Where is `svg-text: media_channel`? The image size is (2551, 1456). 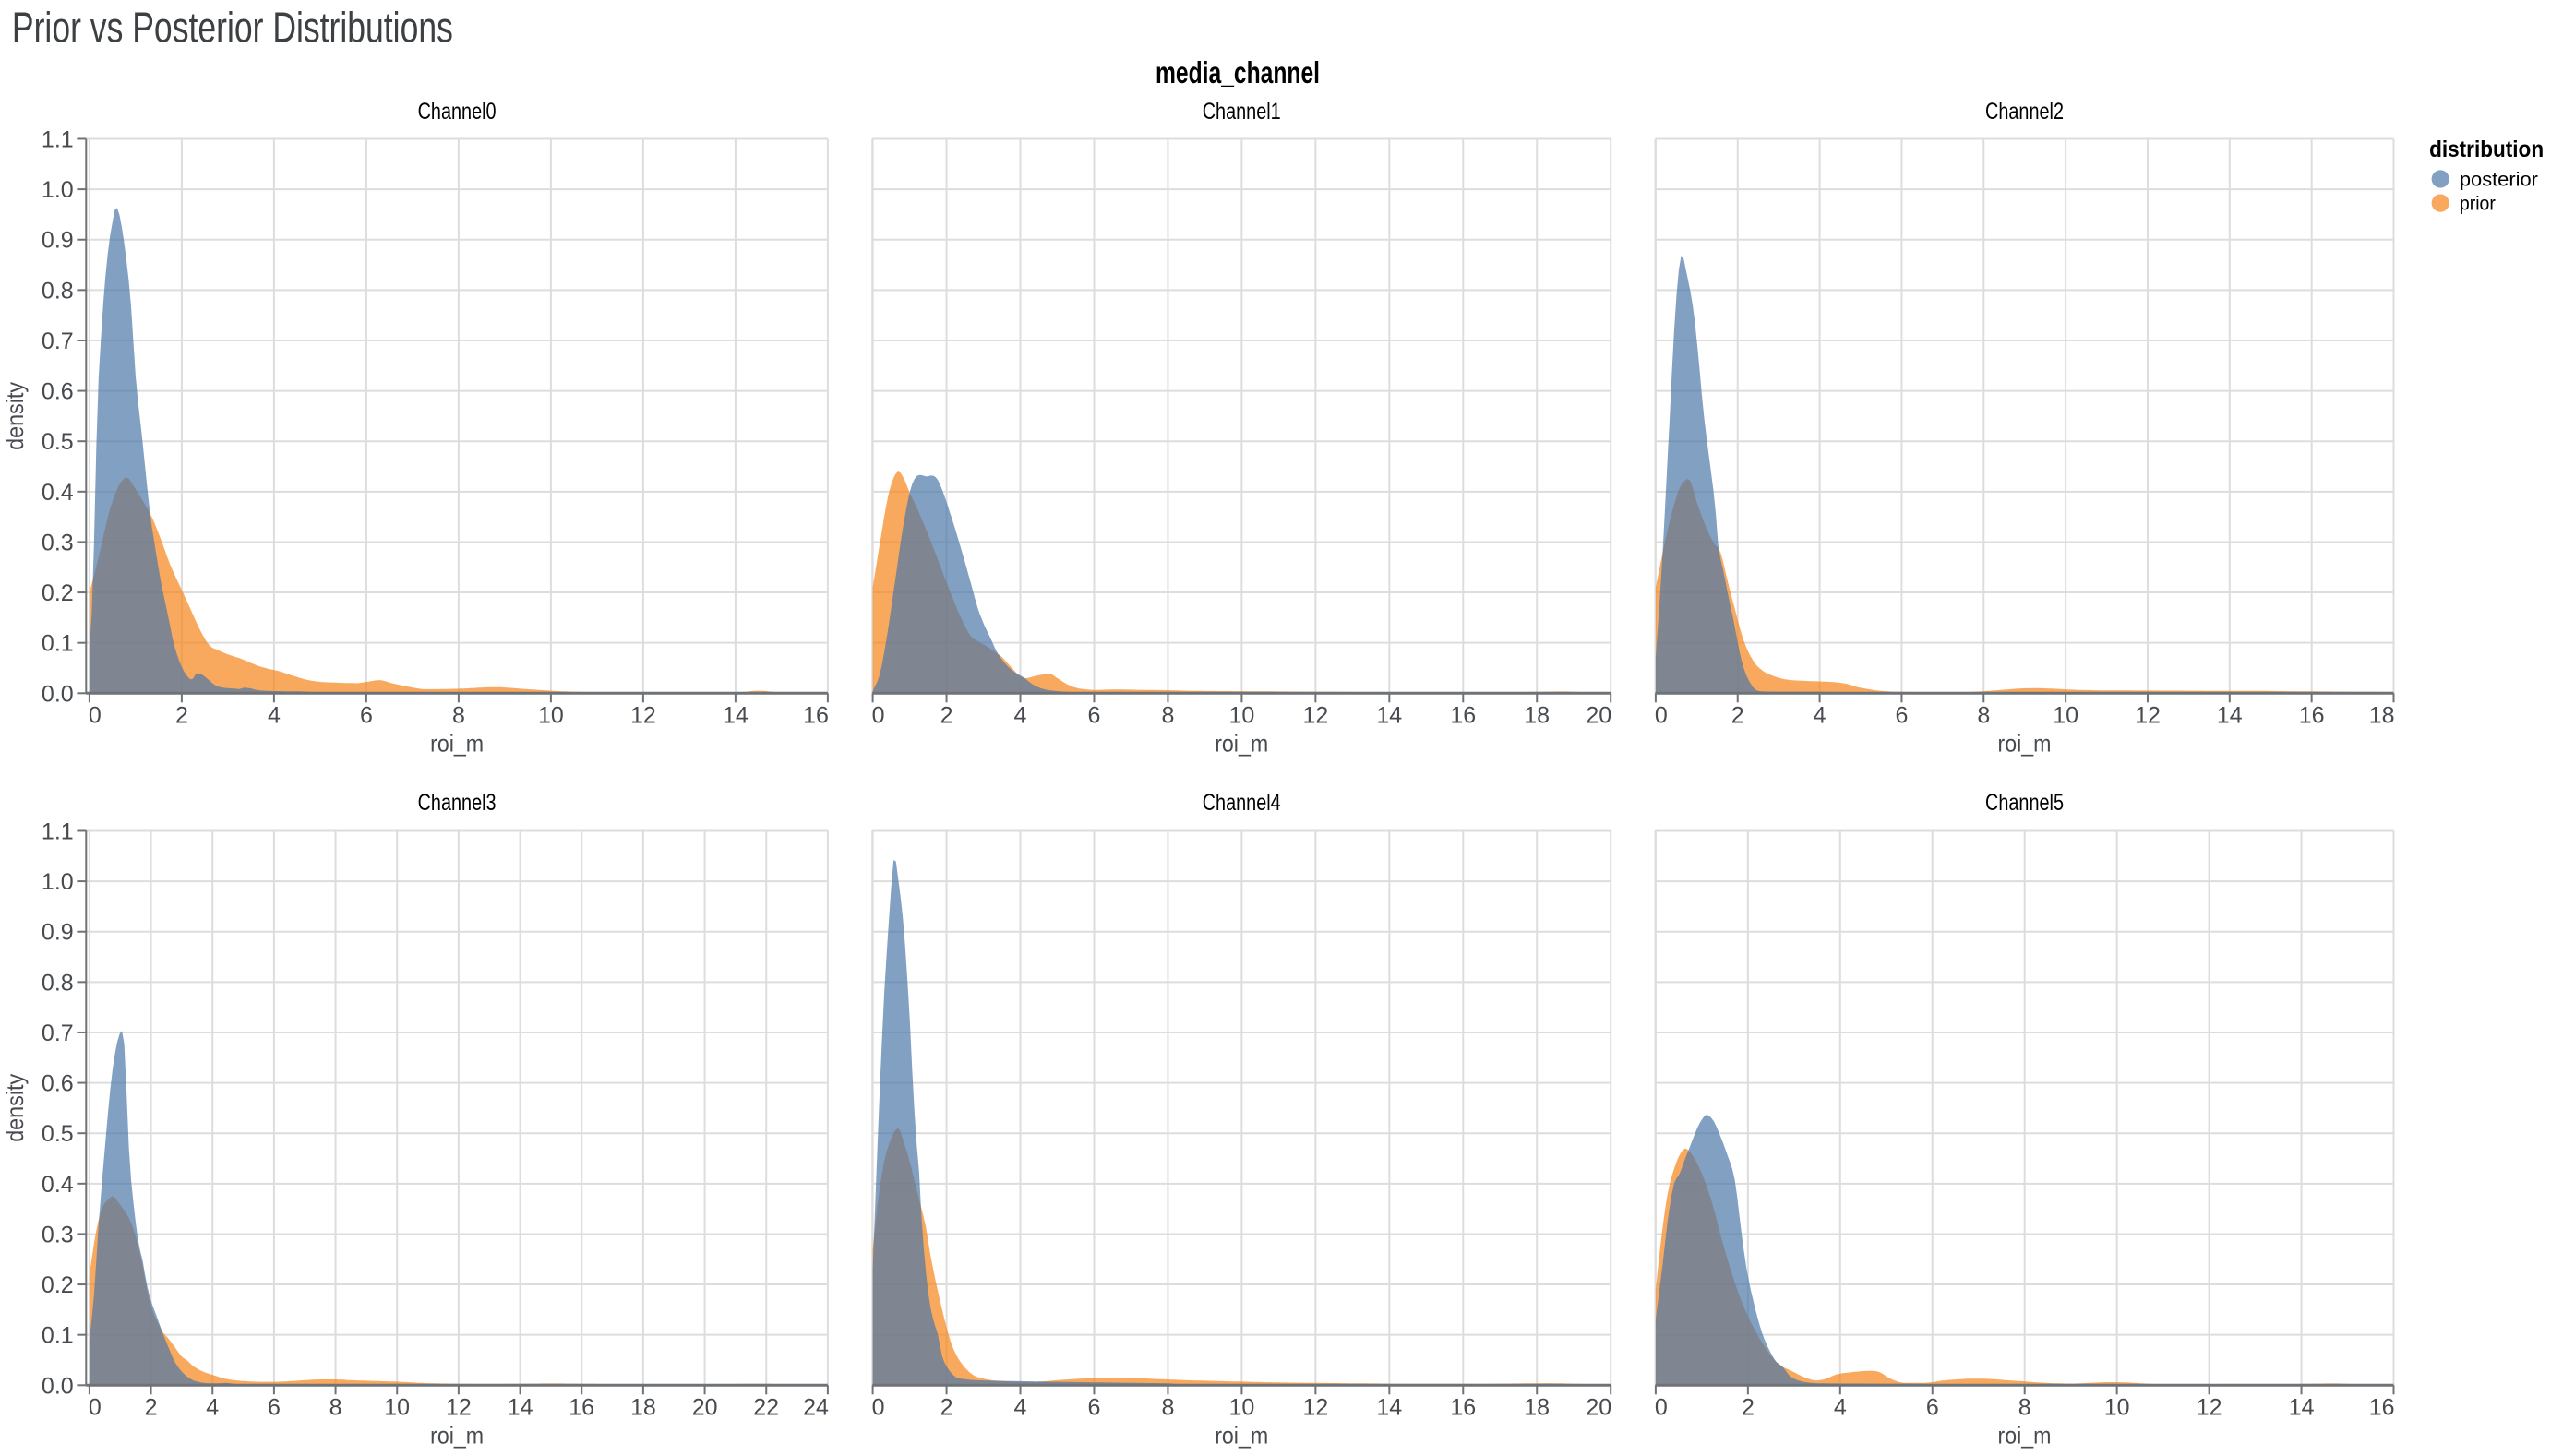 svg-text: media_channel is located at coordinates (1238, 72).